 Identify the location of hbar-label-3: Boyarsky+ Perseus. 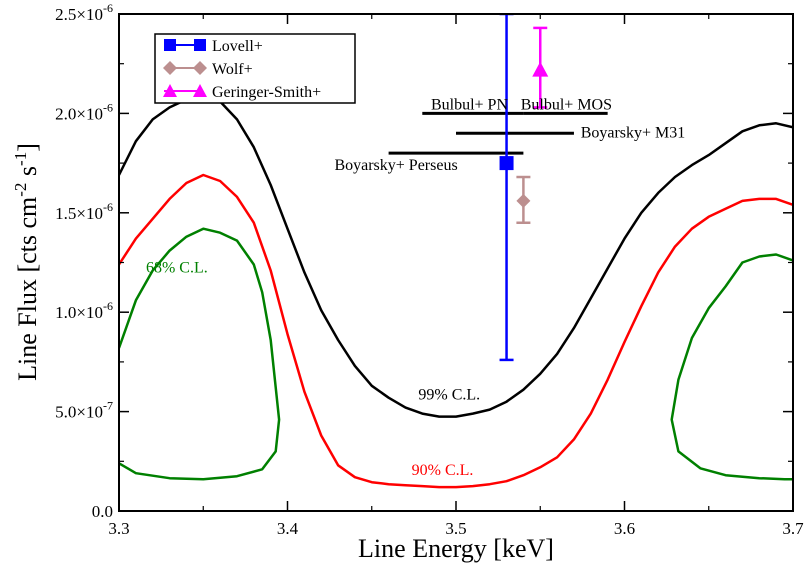
(395, 165).